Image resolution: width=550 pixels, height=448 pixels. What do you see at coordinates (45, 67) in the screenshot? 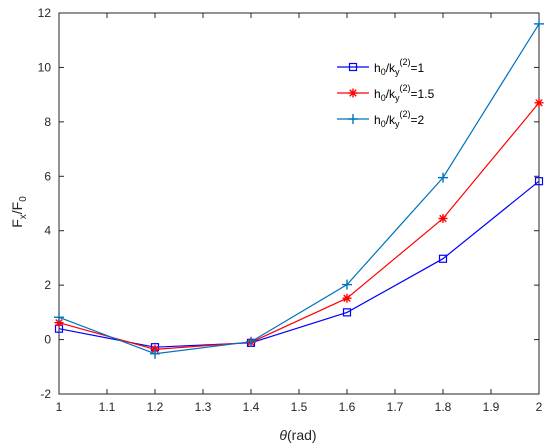
I see `y-tick-label: 10` at bounding box center [45, 67].